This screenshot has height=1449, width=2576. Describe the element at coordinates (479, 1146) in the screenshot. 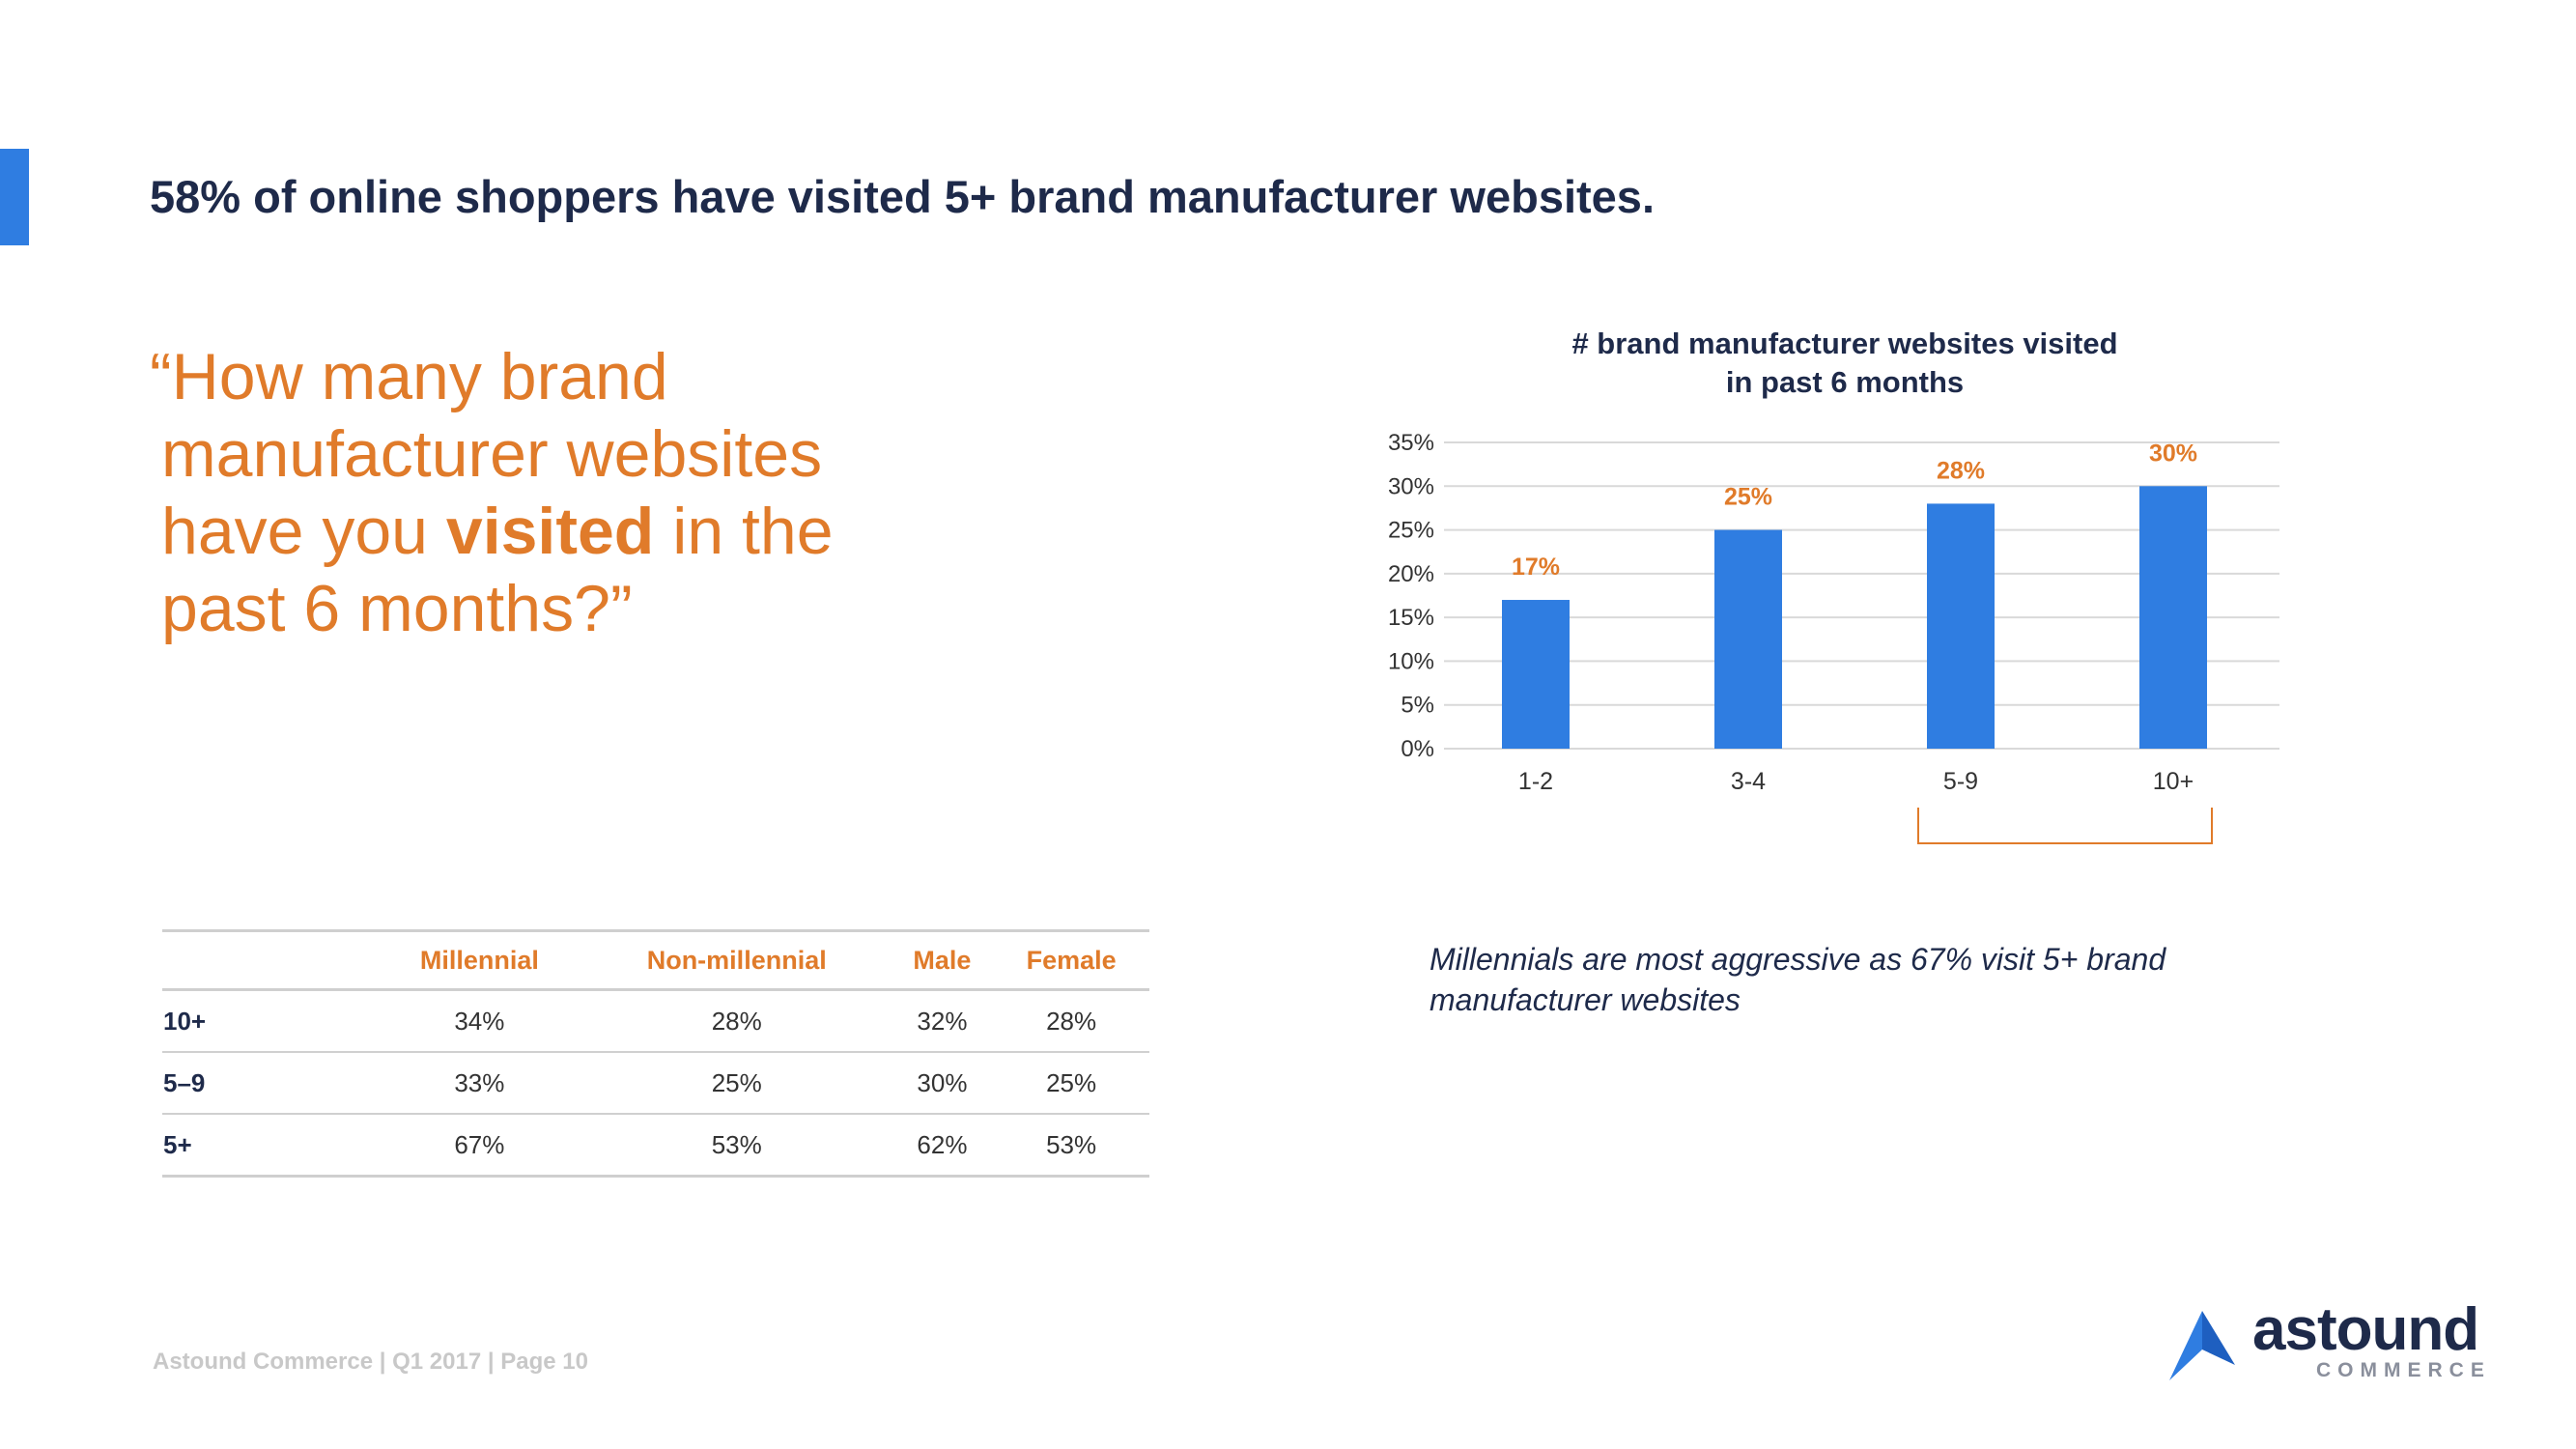

I see `table-cell: 67%` at that location.